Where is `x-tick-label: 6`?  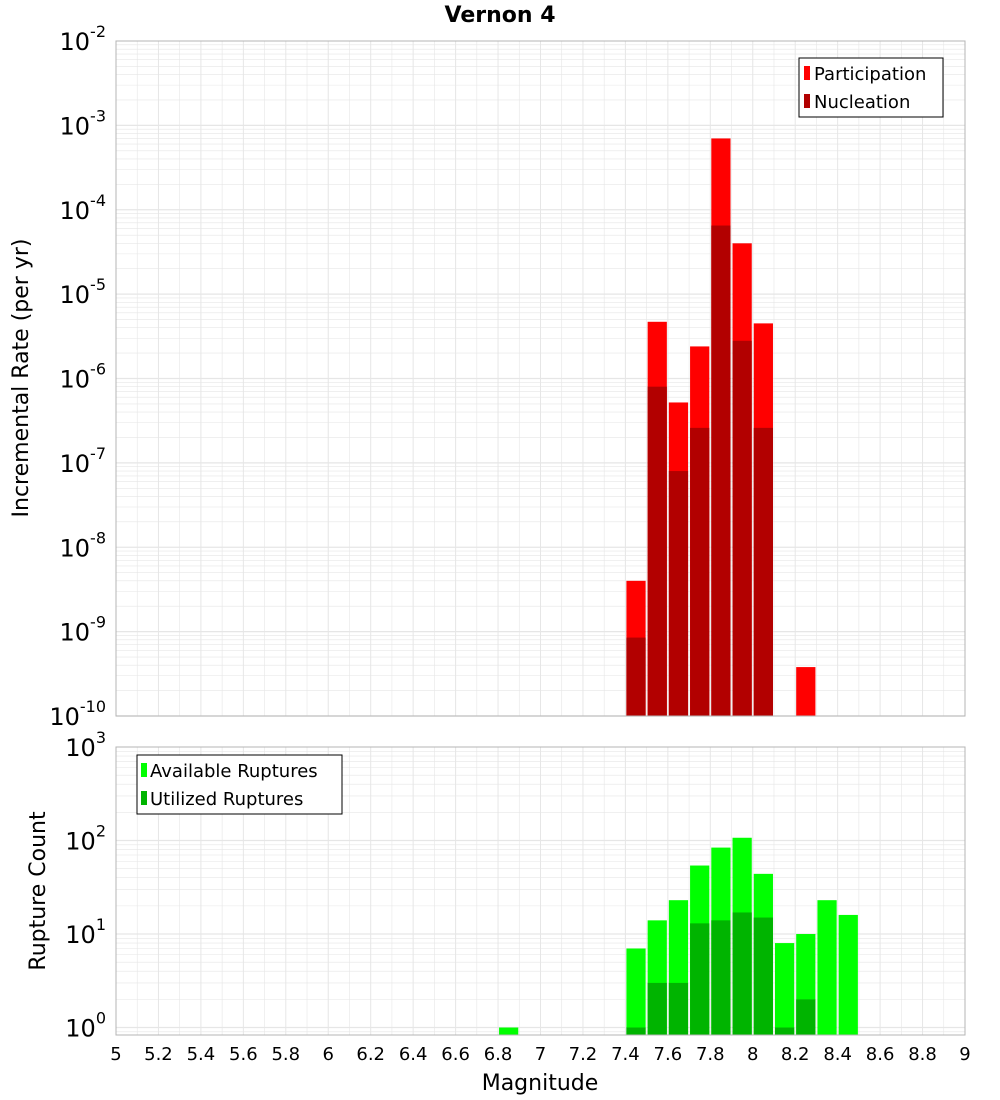
x-tick-label: 6 is located at coordinates (328, 1054).